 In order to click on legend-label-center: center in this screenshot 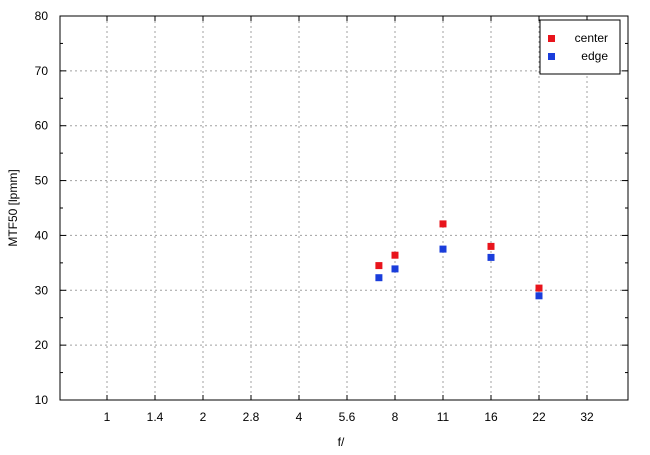, I will do `click(591, 38)`.